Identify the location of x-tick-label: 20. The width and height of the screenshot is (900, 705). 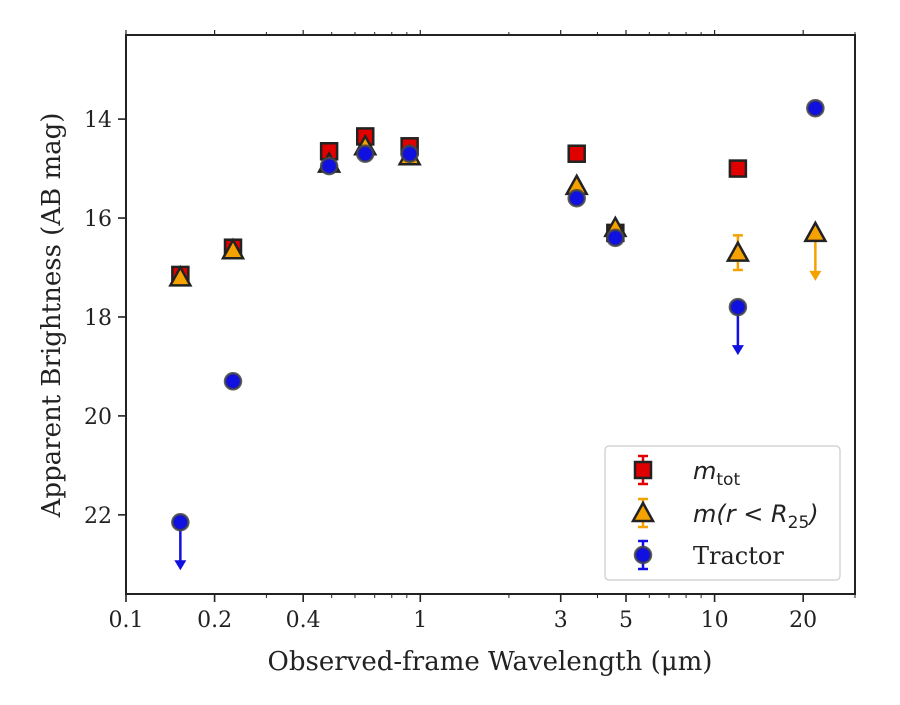
(803, 620).